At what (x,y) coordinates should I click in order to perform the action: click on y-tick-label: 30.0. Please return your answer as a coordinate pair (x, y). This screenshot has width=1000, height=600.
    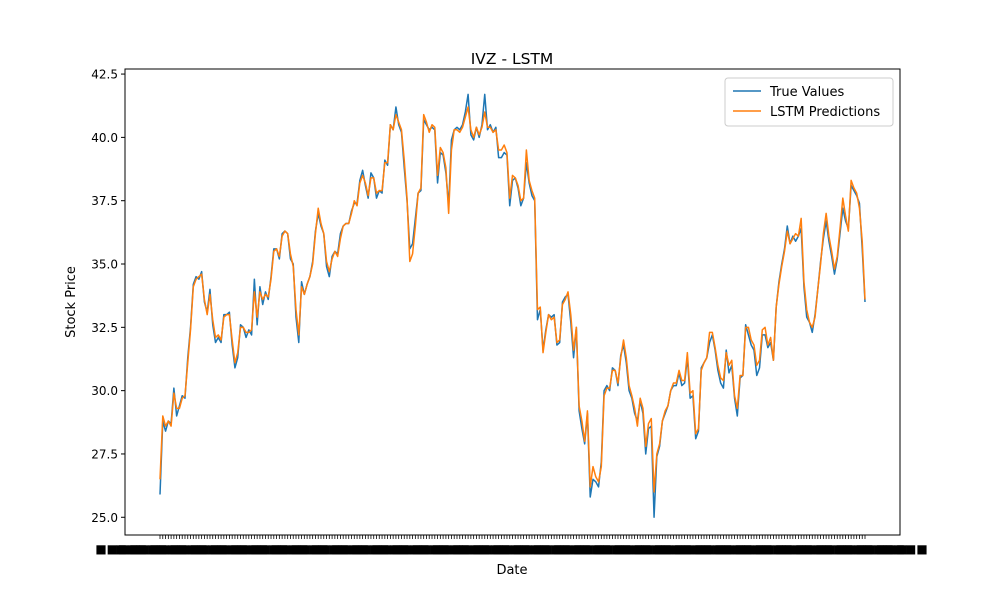
    Looking at the image, I should click on (104, 391).